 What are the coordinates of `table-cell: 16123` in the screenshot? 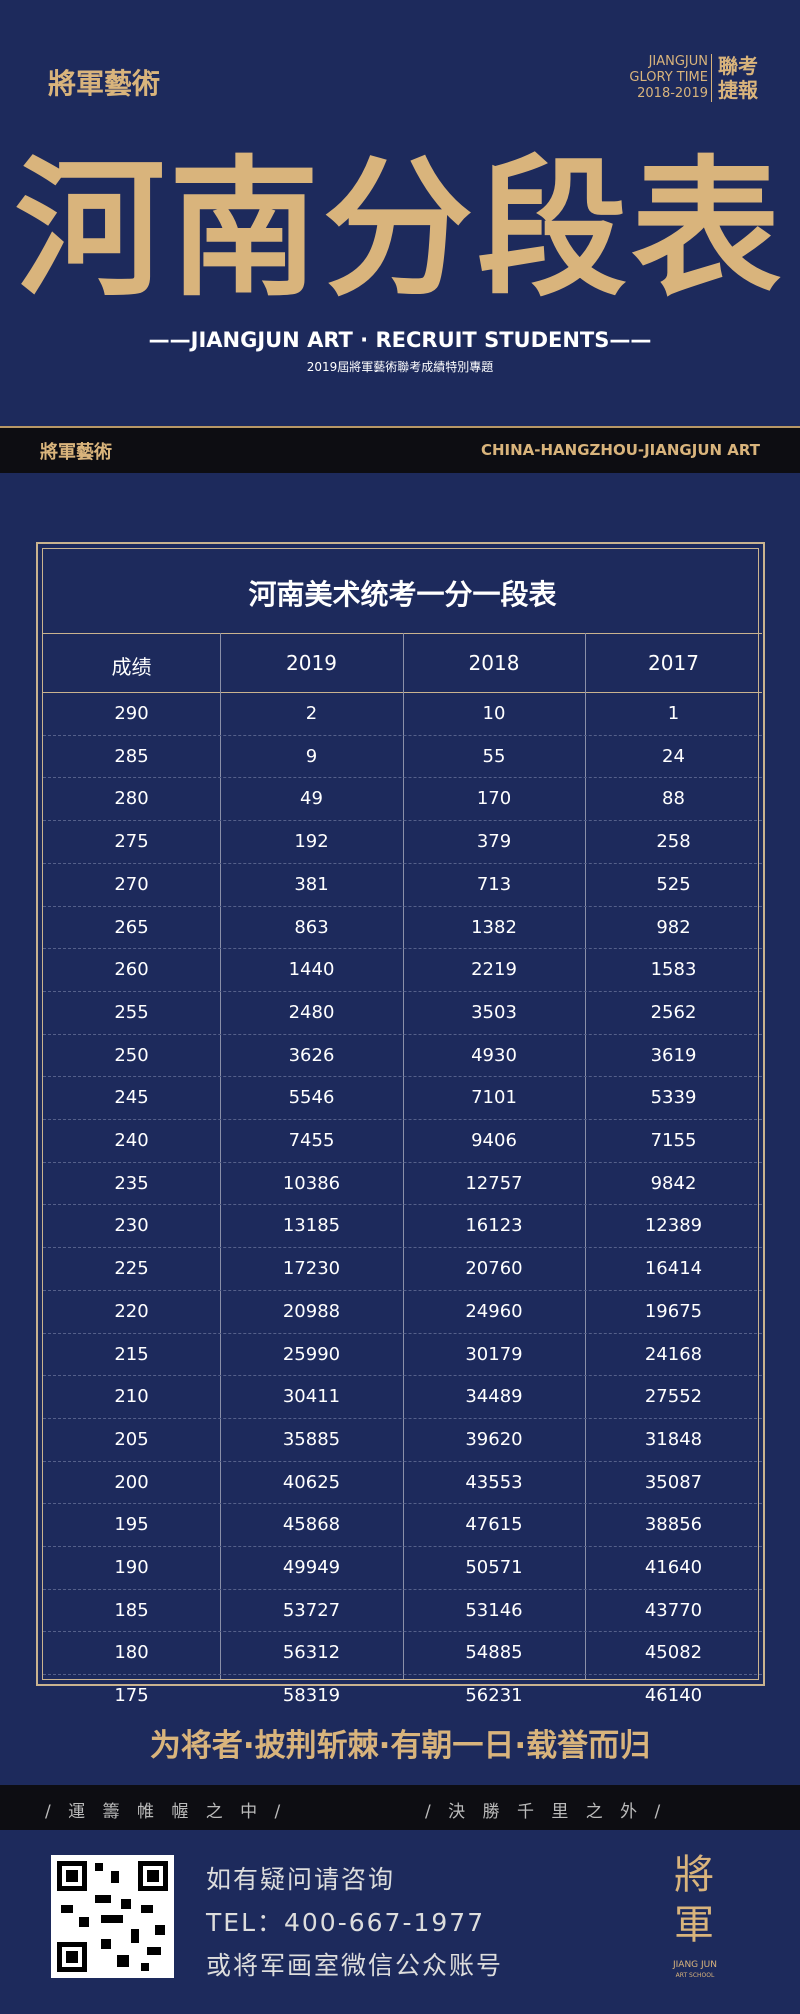 It's located at (494, 1226).